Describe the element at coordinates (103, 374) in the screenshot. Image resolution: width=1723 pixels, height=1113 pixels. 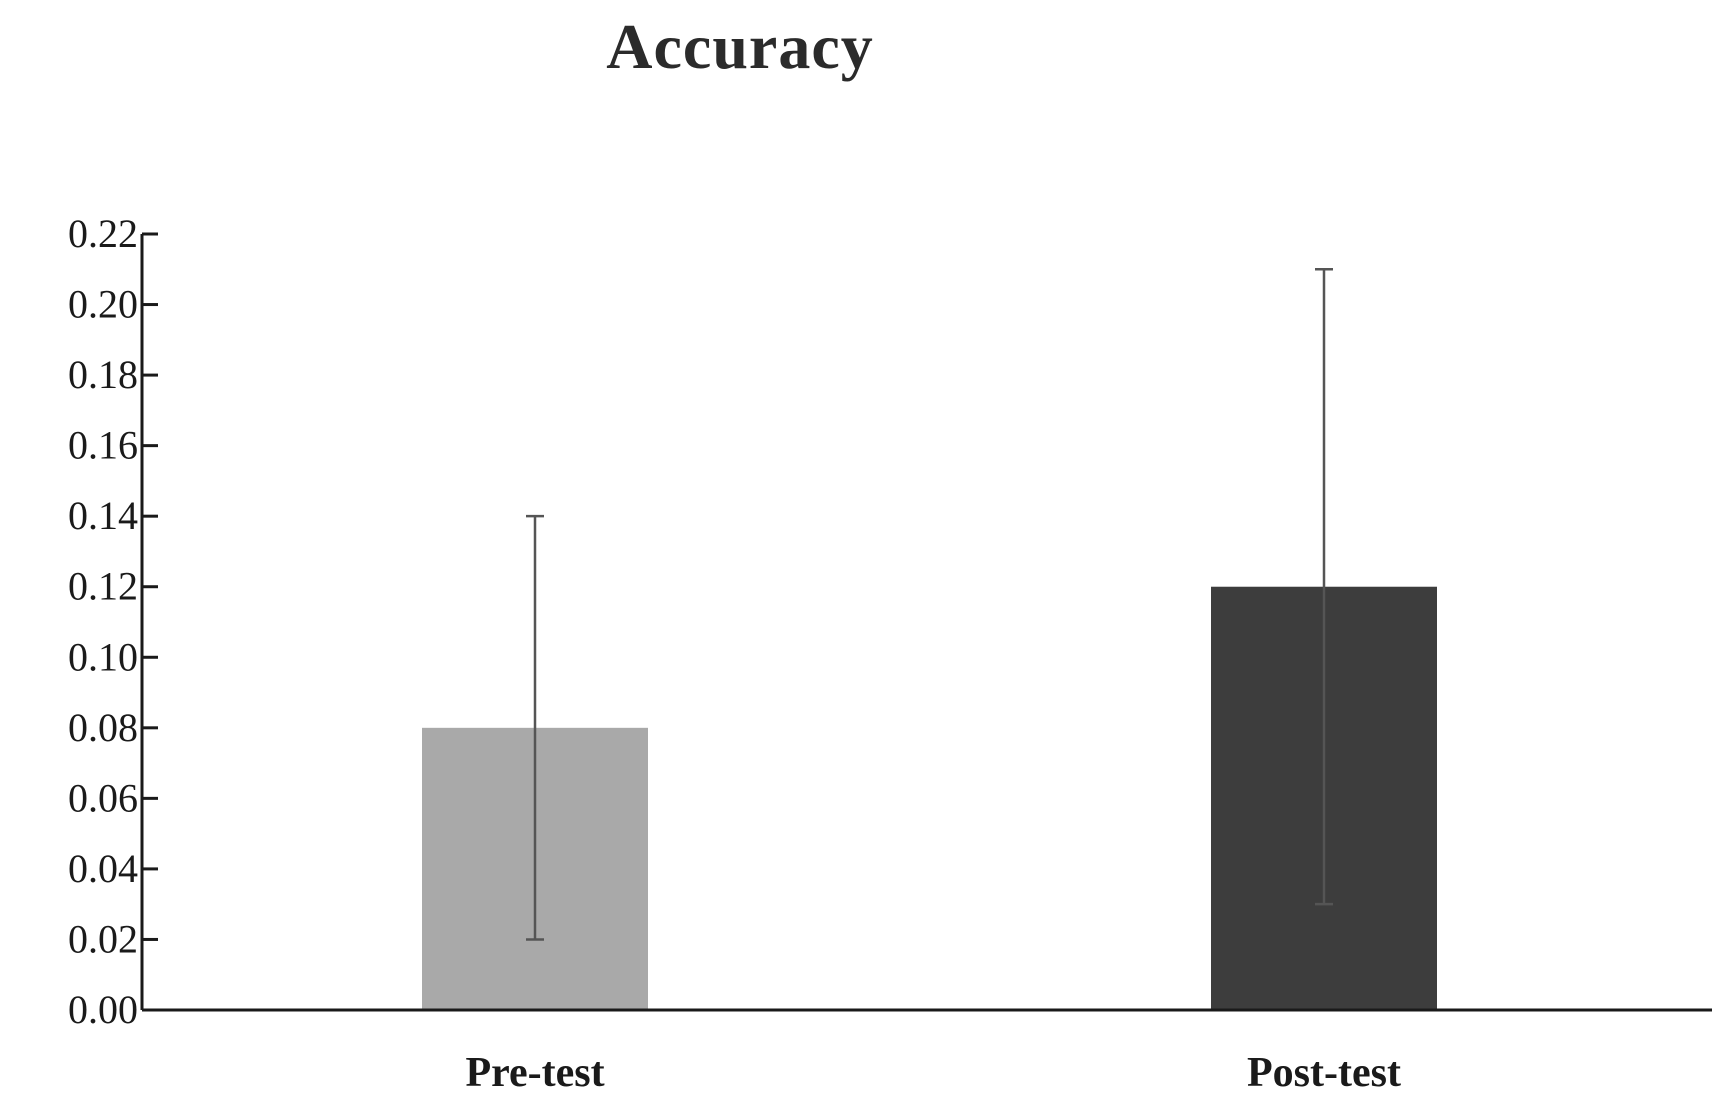
I see `y-tick-label: 0.18` at that location.